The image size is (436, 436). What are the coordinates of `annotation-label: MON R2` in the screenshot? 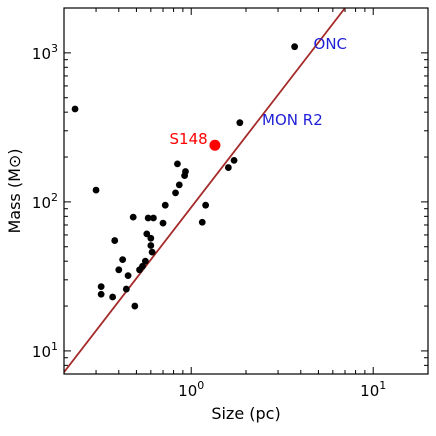 It's located at (292, 120).